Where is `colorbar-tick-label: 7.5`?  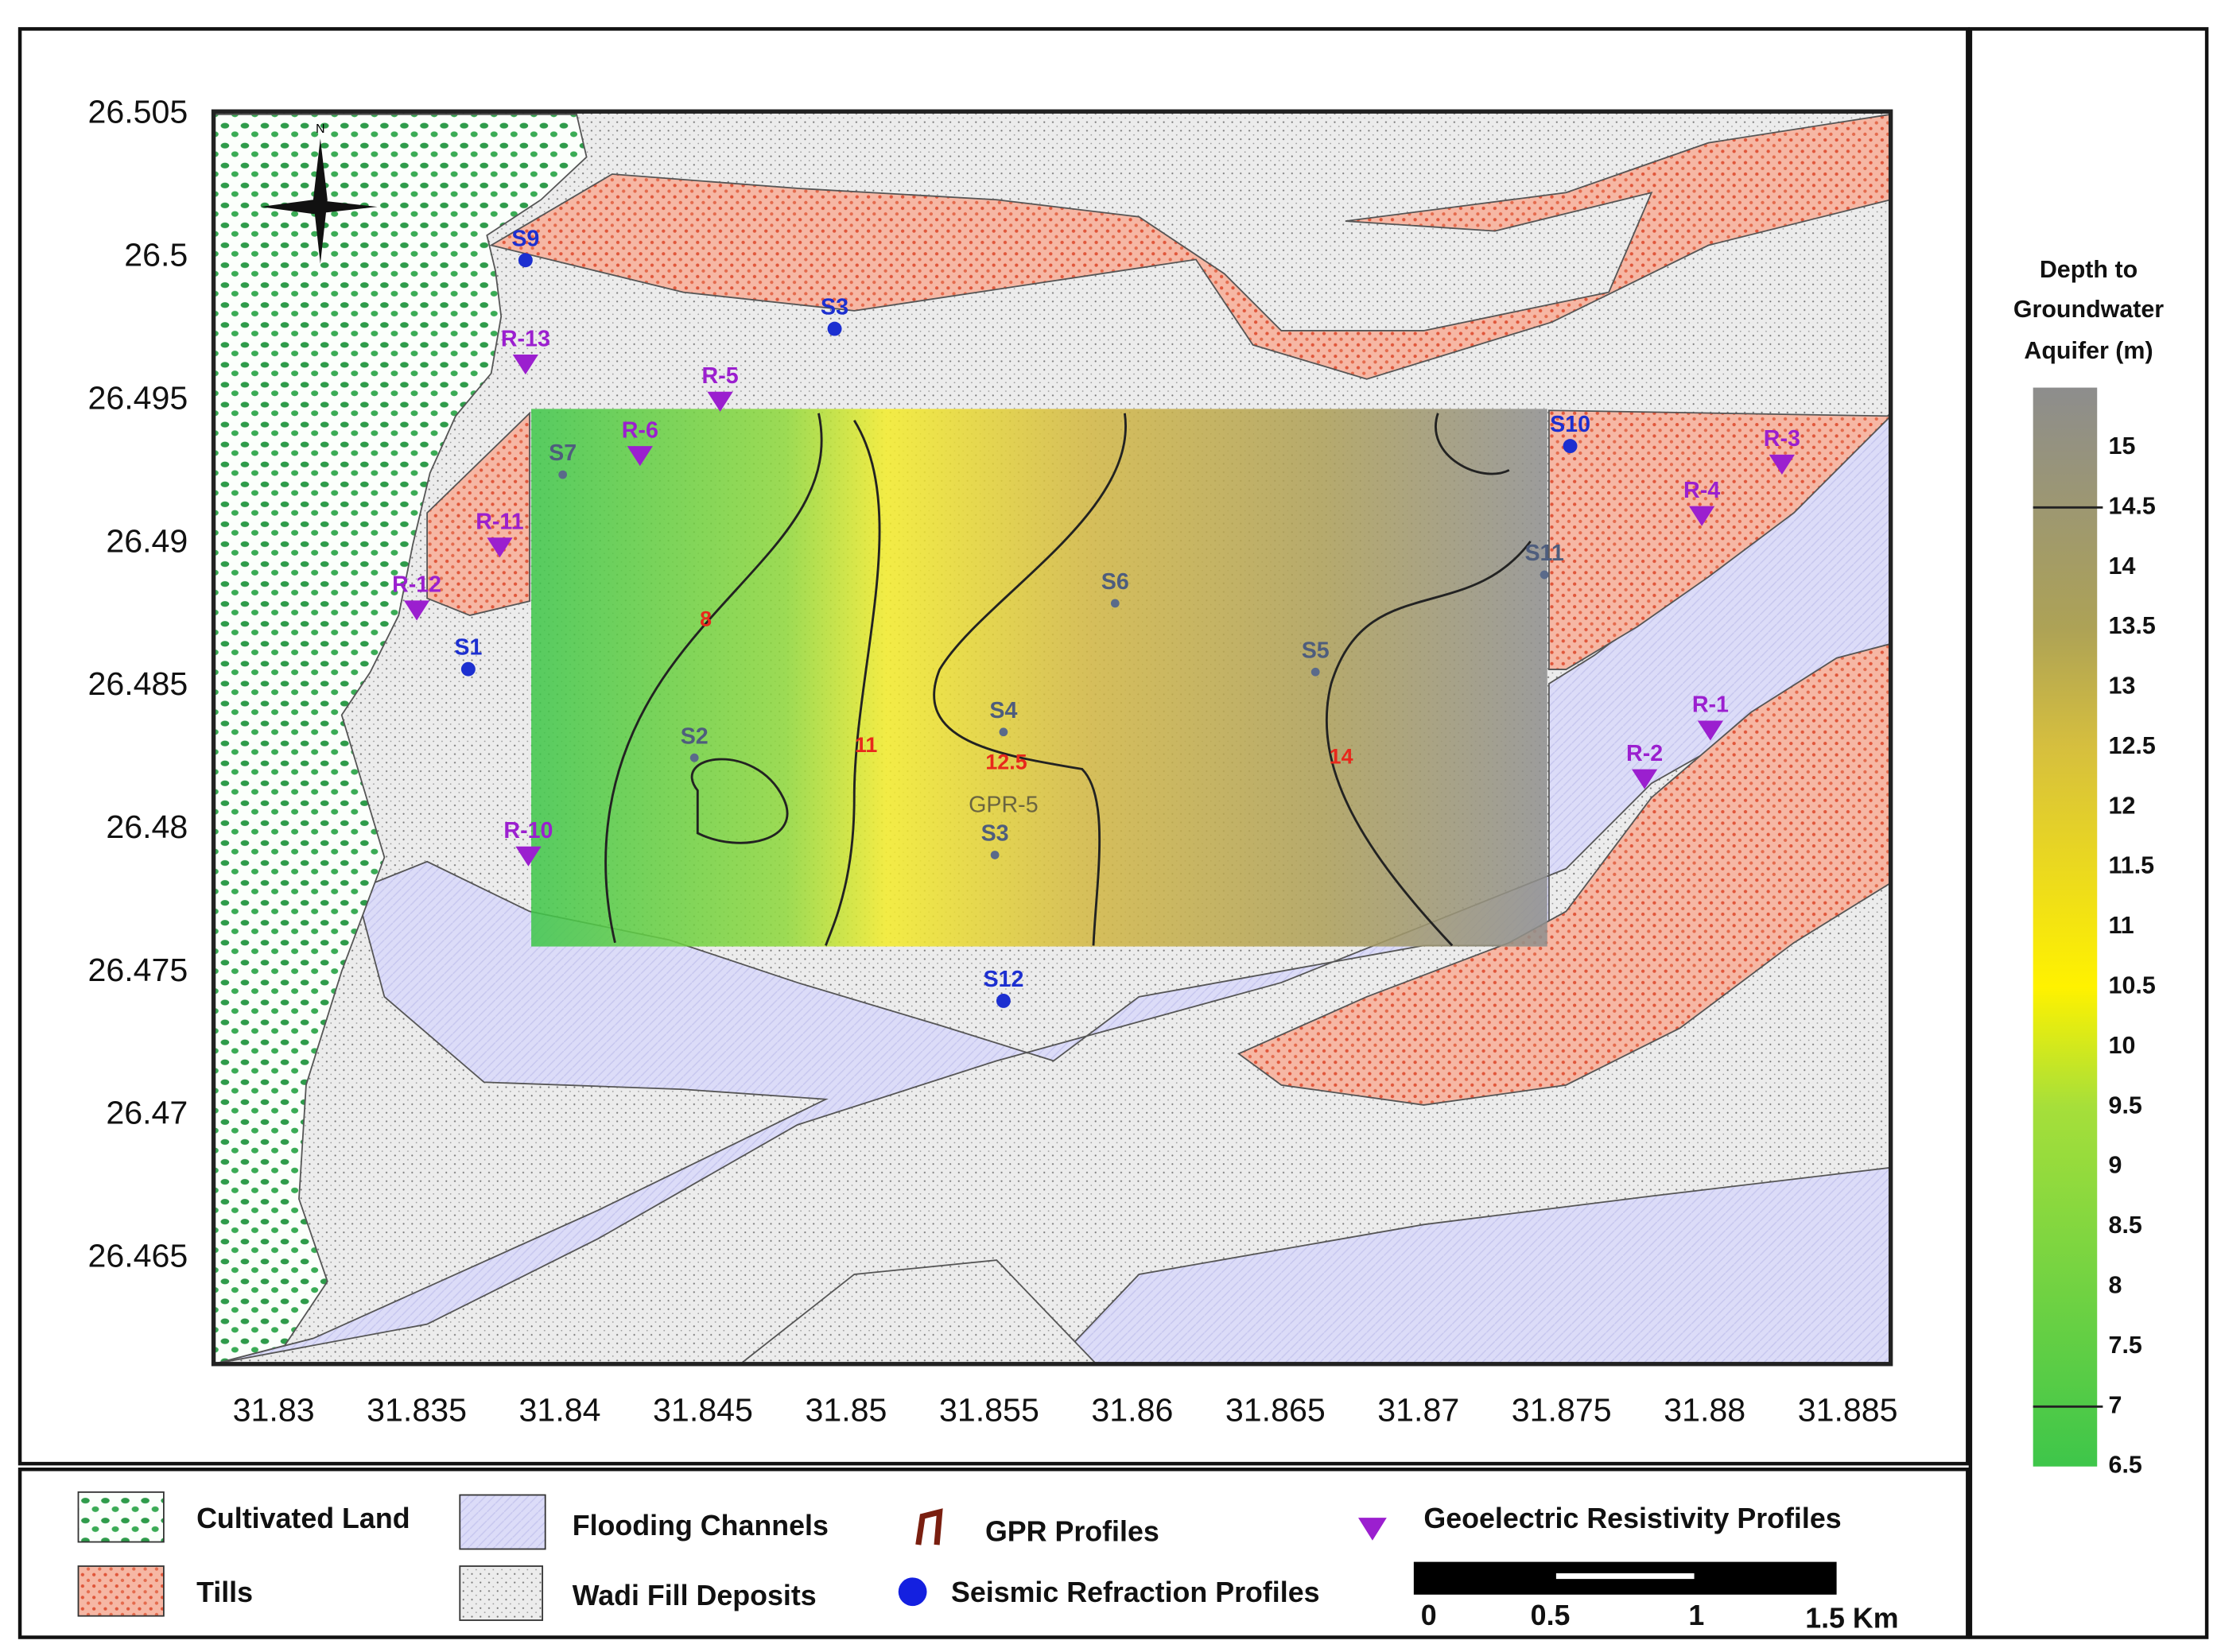
colorbar-tick-label: 7.5 is located at coordinates (2125, 1345).